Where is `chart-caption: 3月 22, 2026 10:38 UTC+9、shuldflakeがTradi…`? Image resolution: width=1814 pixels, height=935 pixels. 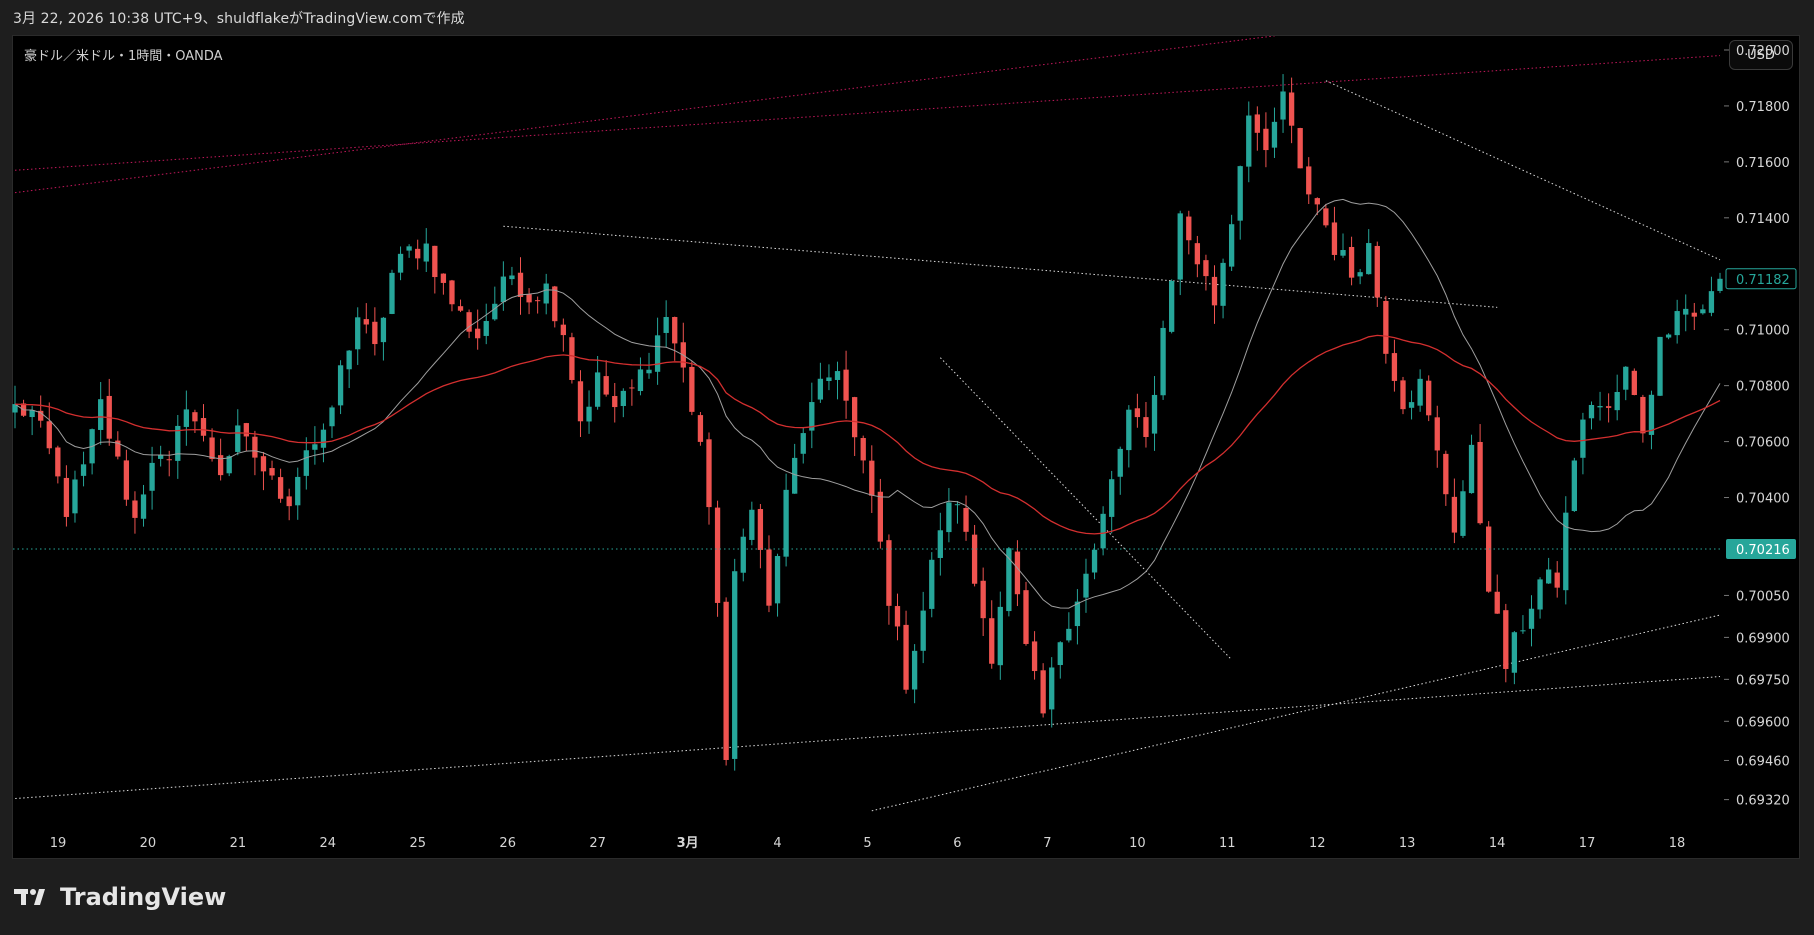
chart-caption: 3月 22, 2026 10:38 UTC+9、shuldflakeがTradi… is located at coordinates (239, 19).